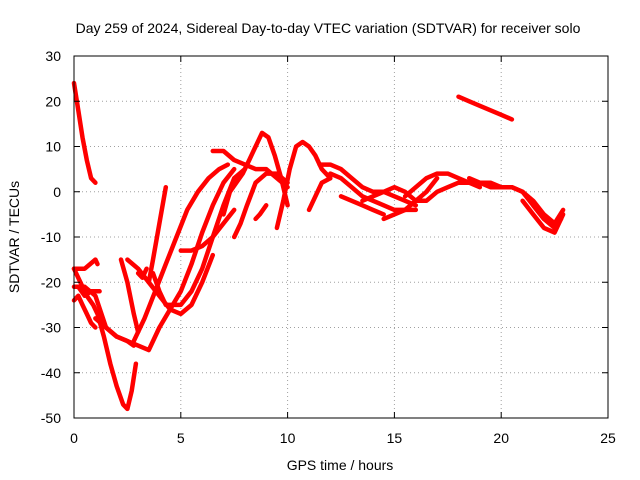  What do you see at coordinates (53, 101) in the screenshot?
I see `y-tick-label: 20` at bounding box center [53, 101].